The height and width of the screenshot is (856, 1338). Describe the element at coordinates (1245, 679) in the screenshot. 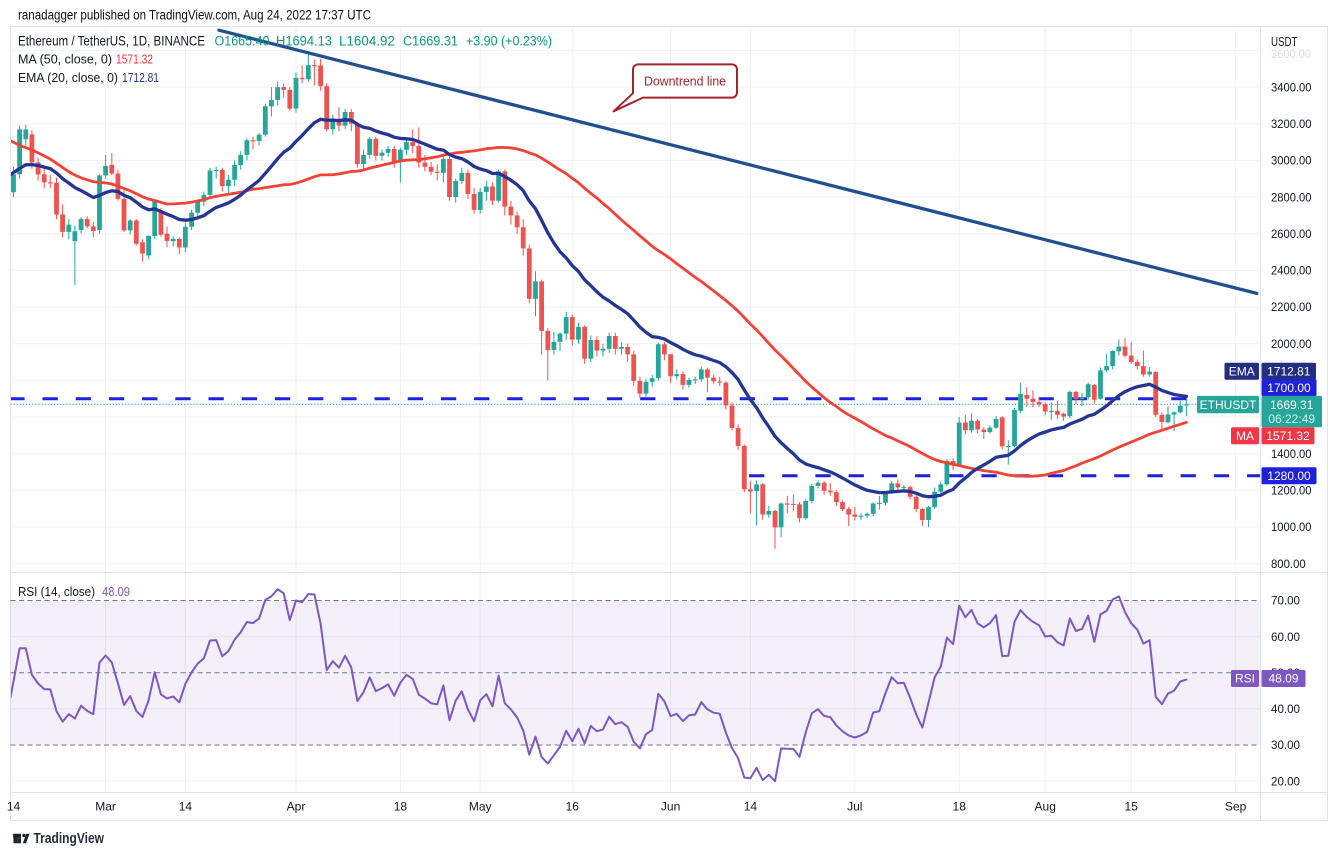

I see `svg-text: RSI` at that location.